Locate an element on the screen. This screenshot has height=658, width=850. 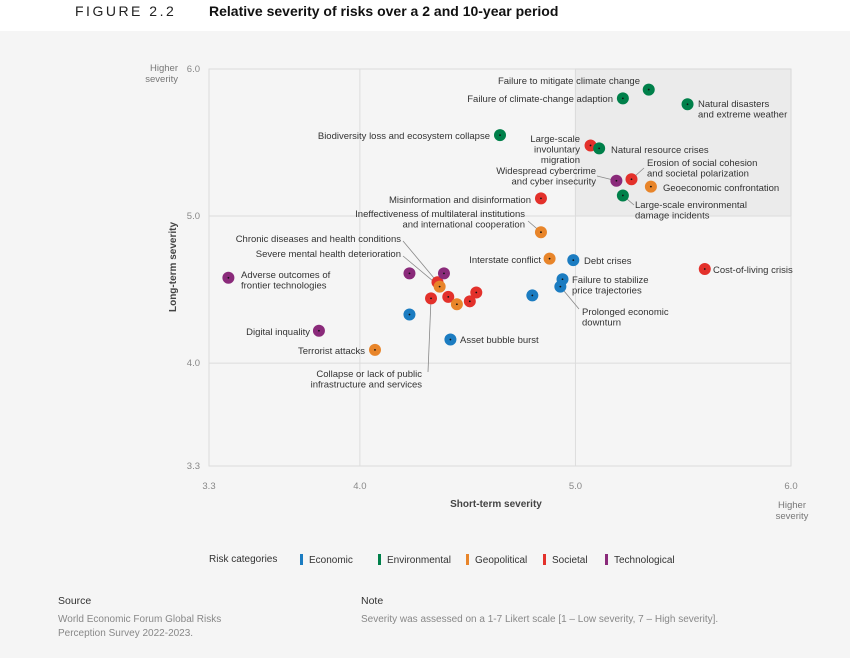
y-end-note: Higher severity is located at coordinates (161, 74).